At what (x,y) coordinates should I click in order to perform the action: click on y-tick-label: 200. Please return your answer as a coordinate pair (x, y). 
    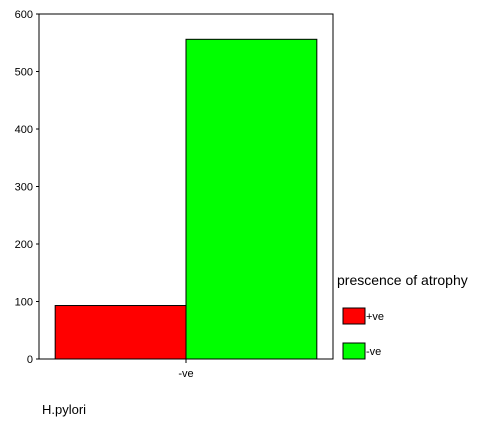
    Looking at the image, I should click on (24, 245).